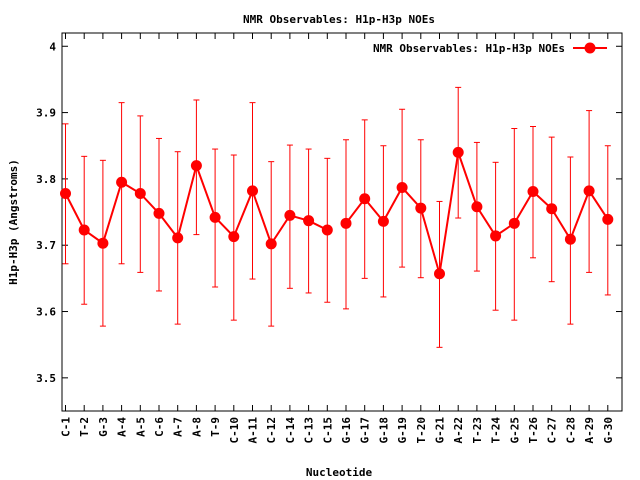  Describe the element at coordinates (339, 472) in the screenshot. I see `x-axis-label: Nucleotide` at that location.